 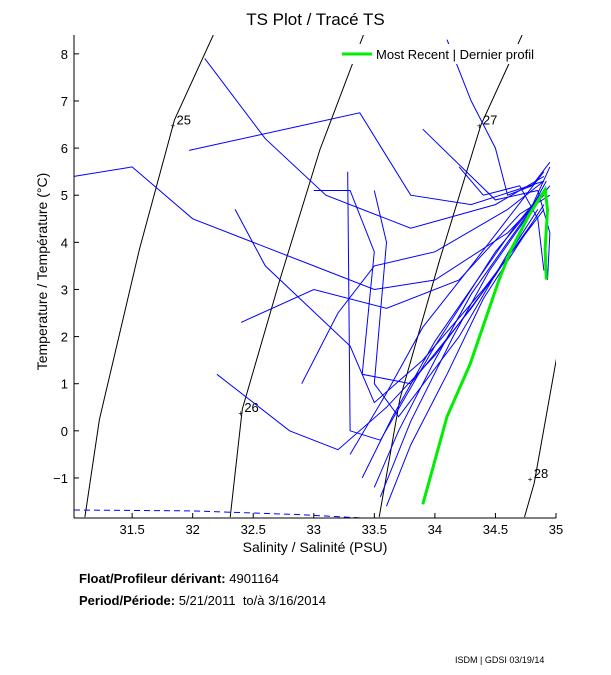 What do you see at coordinates (207, 600) in the screenshot?
I see `period-start: 5/21/2011` at bounding box center [207, 600].